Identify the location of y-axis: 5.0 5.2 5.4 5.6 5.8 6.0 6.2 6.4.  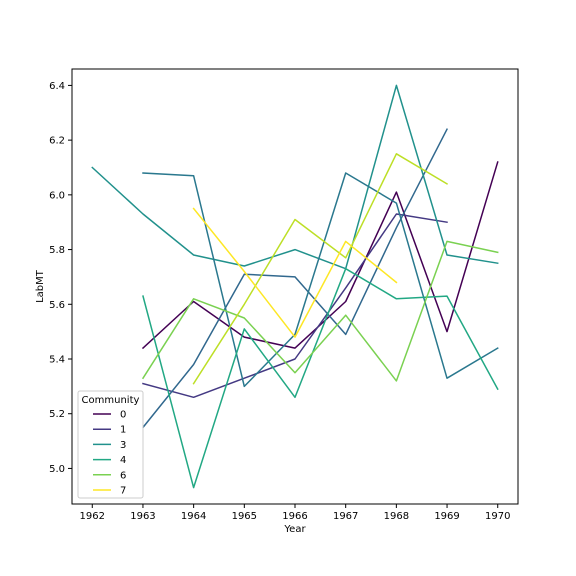
(60, 278).